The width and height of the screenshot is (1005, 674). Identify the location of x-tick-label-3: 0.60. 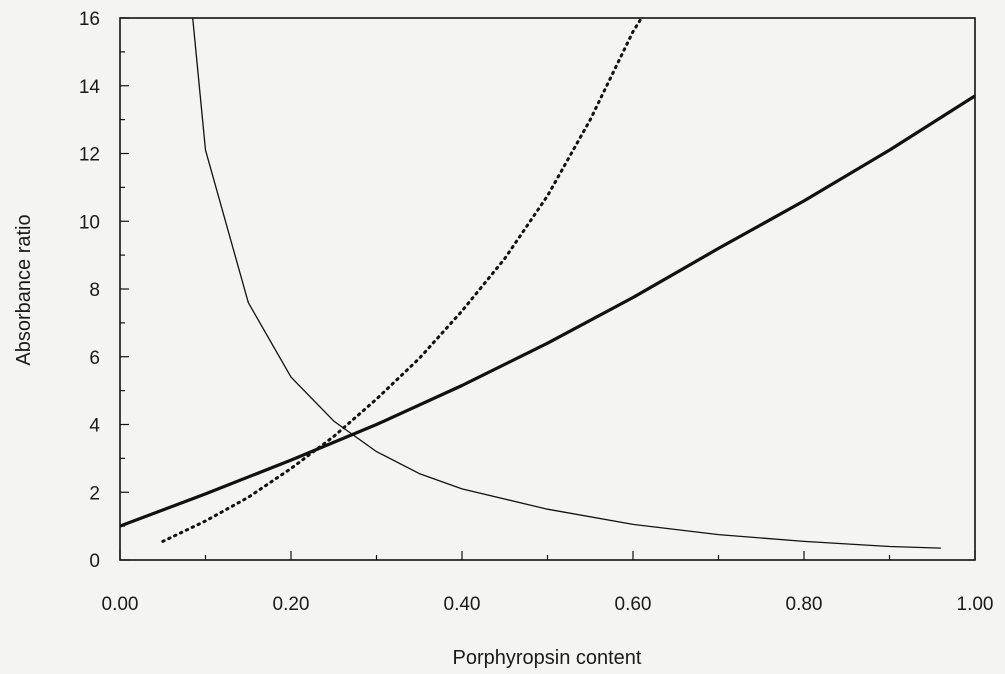
(633, 604).